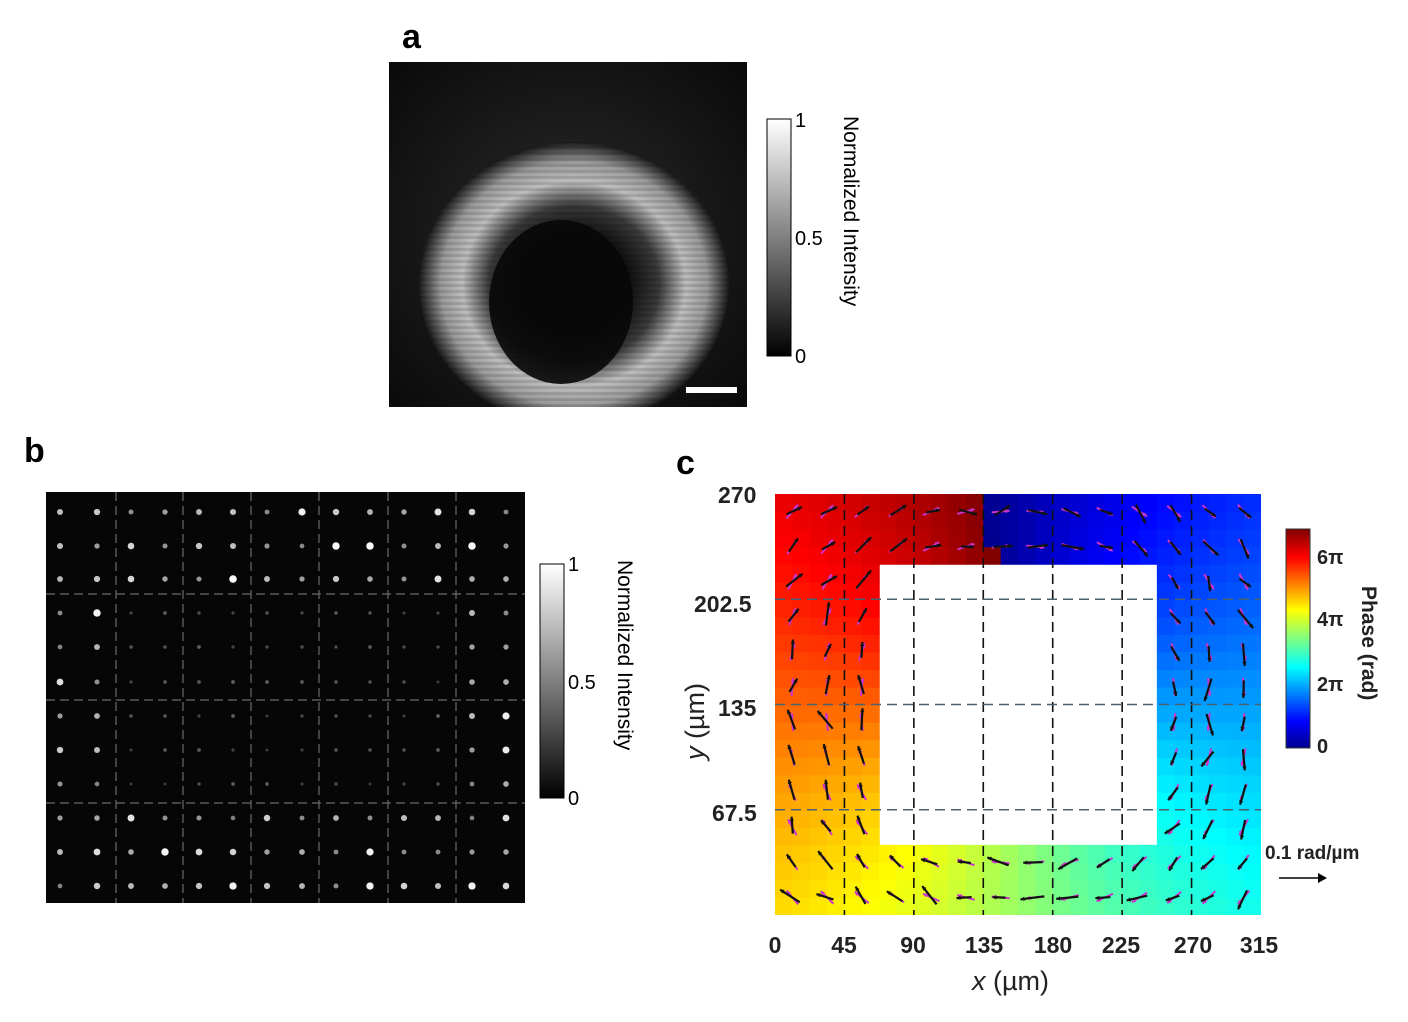 The image size is (1408, 1022). What do you see at coordinates (734, 813) in the screenshot?
I see `y-tick-67-5: 67.5` at bounding box center [734, 813].